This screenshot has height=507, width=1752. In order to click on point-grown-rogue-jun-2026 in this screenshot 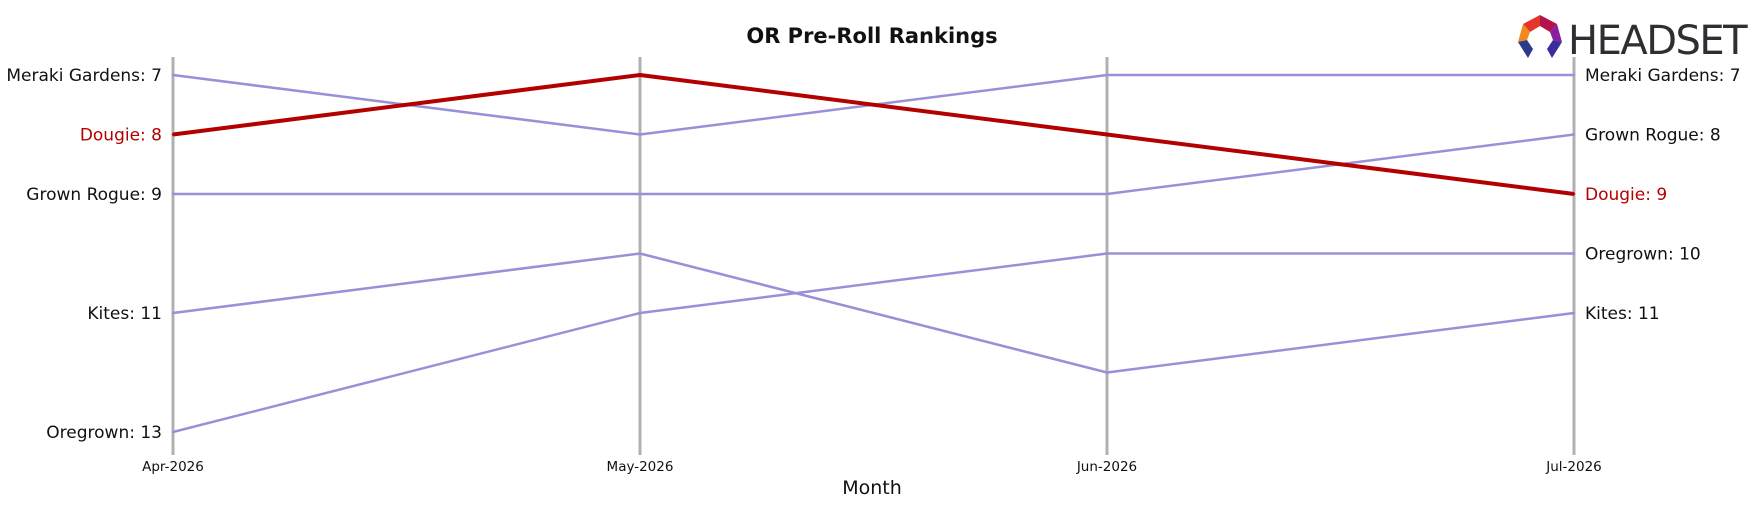, I will do `click(1107, 194)`.